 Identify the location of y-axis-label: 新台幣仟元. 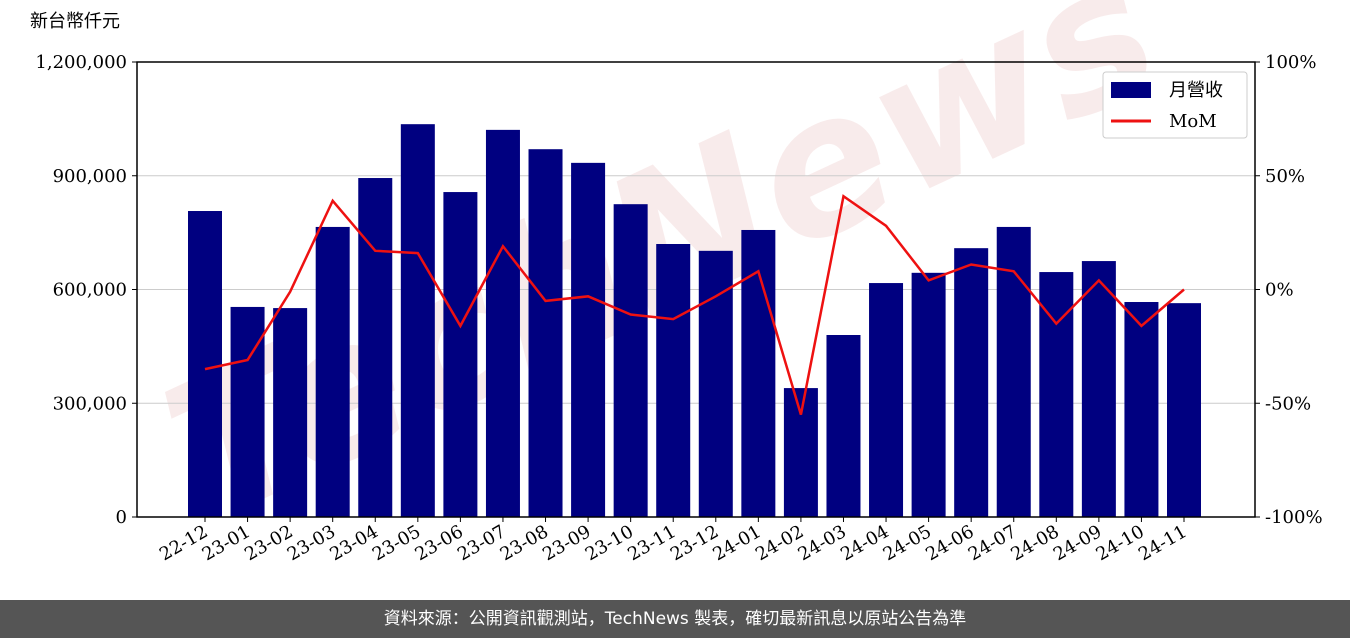
(75, 21).